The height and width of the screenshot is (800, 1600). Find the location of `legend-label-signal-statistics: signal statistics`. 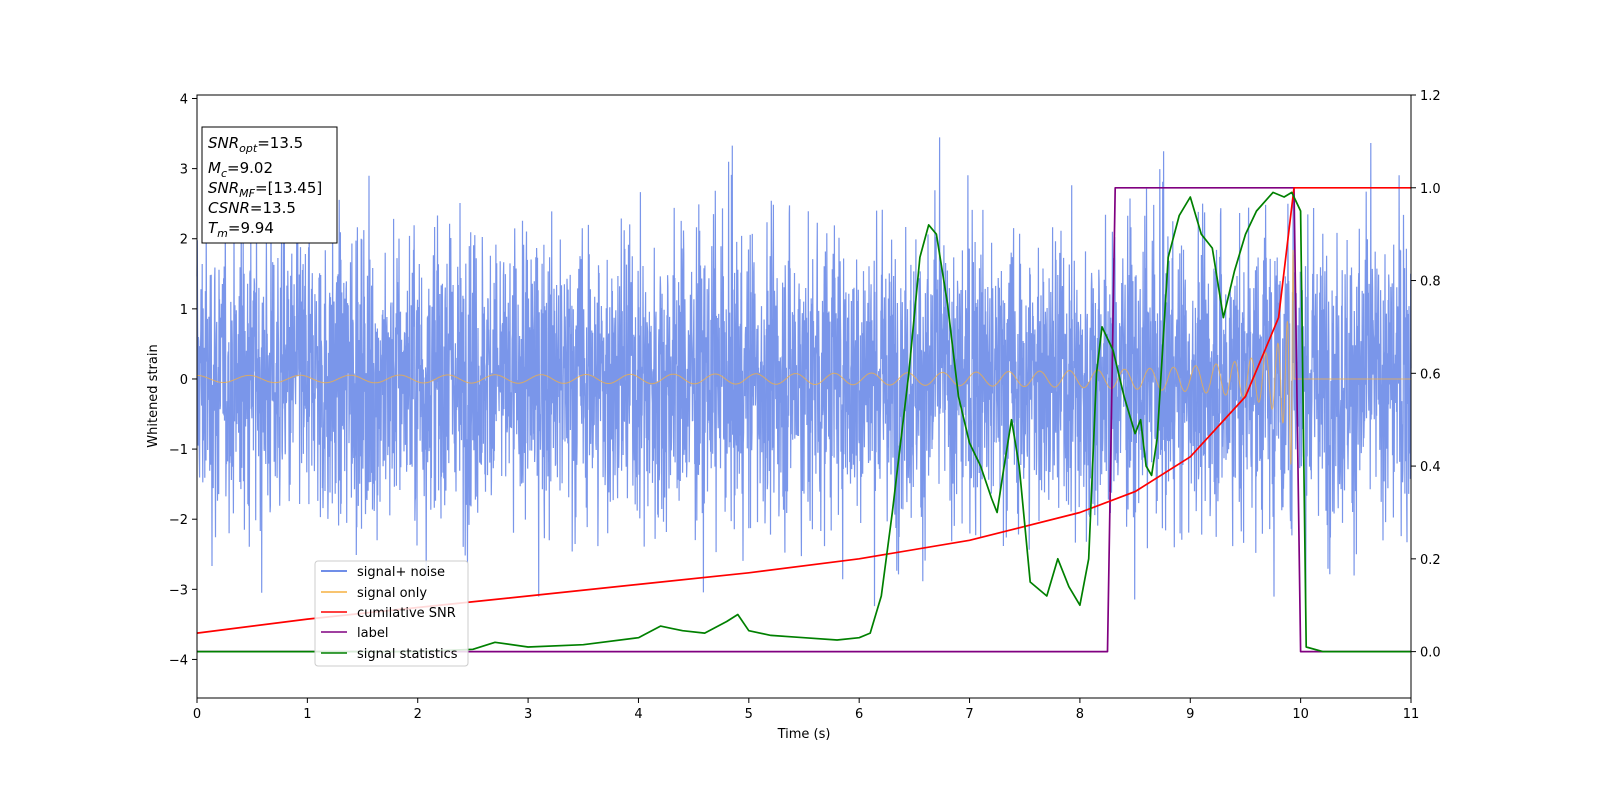

legend-label-signal-statistics: signal statistics is located at coordinates (407, 654).